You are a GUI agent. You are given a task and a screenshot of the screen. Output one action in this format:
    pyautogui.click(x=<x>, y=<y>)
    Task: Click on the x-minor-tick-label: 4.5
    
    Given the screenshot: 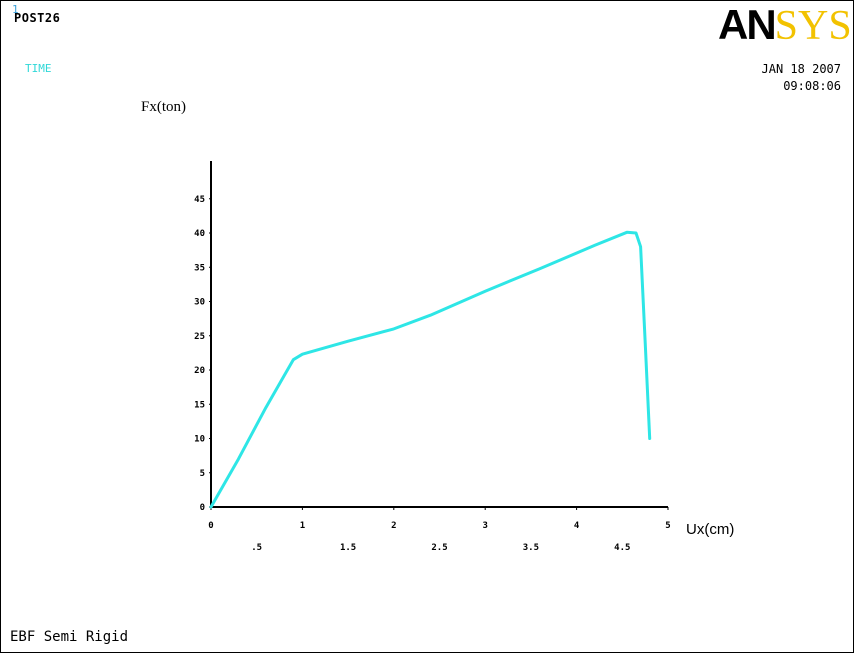 What is the action you would take?
    pyautogui.click(x=622, y=548)
    